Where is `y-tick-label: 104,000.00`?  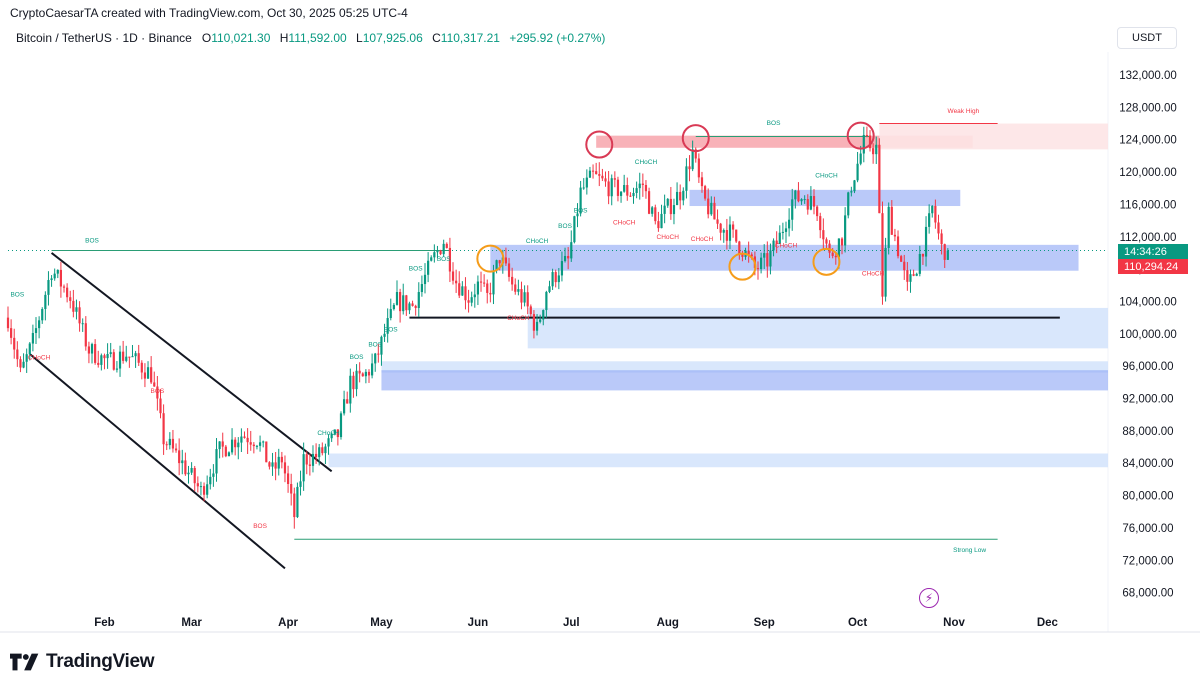 y-tick-label: 104,000.00 is located at coordinates (1148, 302).